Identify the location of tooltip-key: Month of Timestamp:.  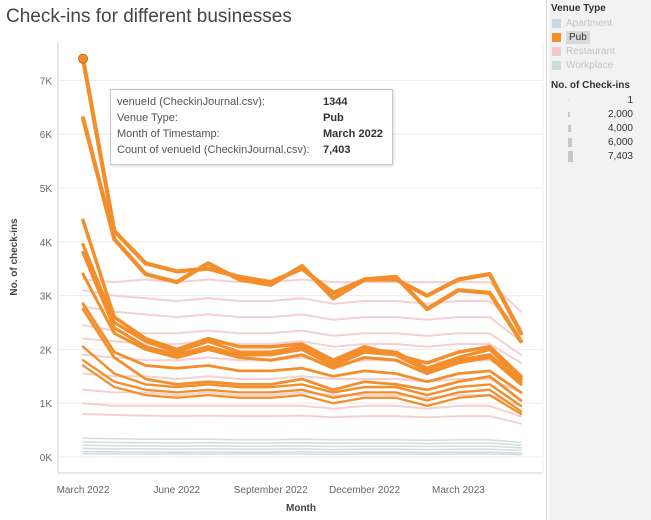
(168, 134).